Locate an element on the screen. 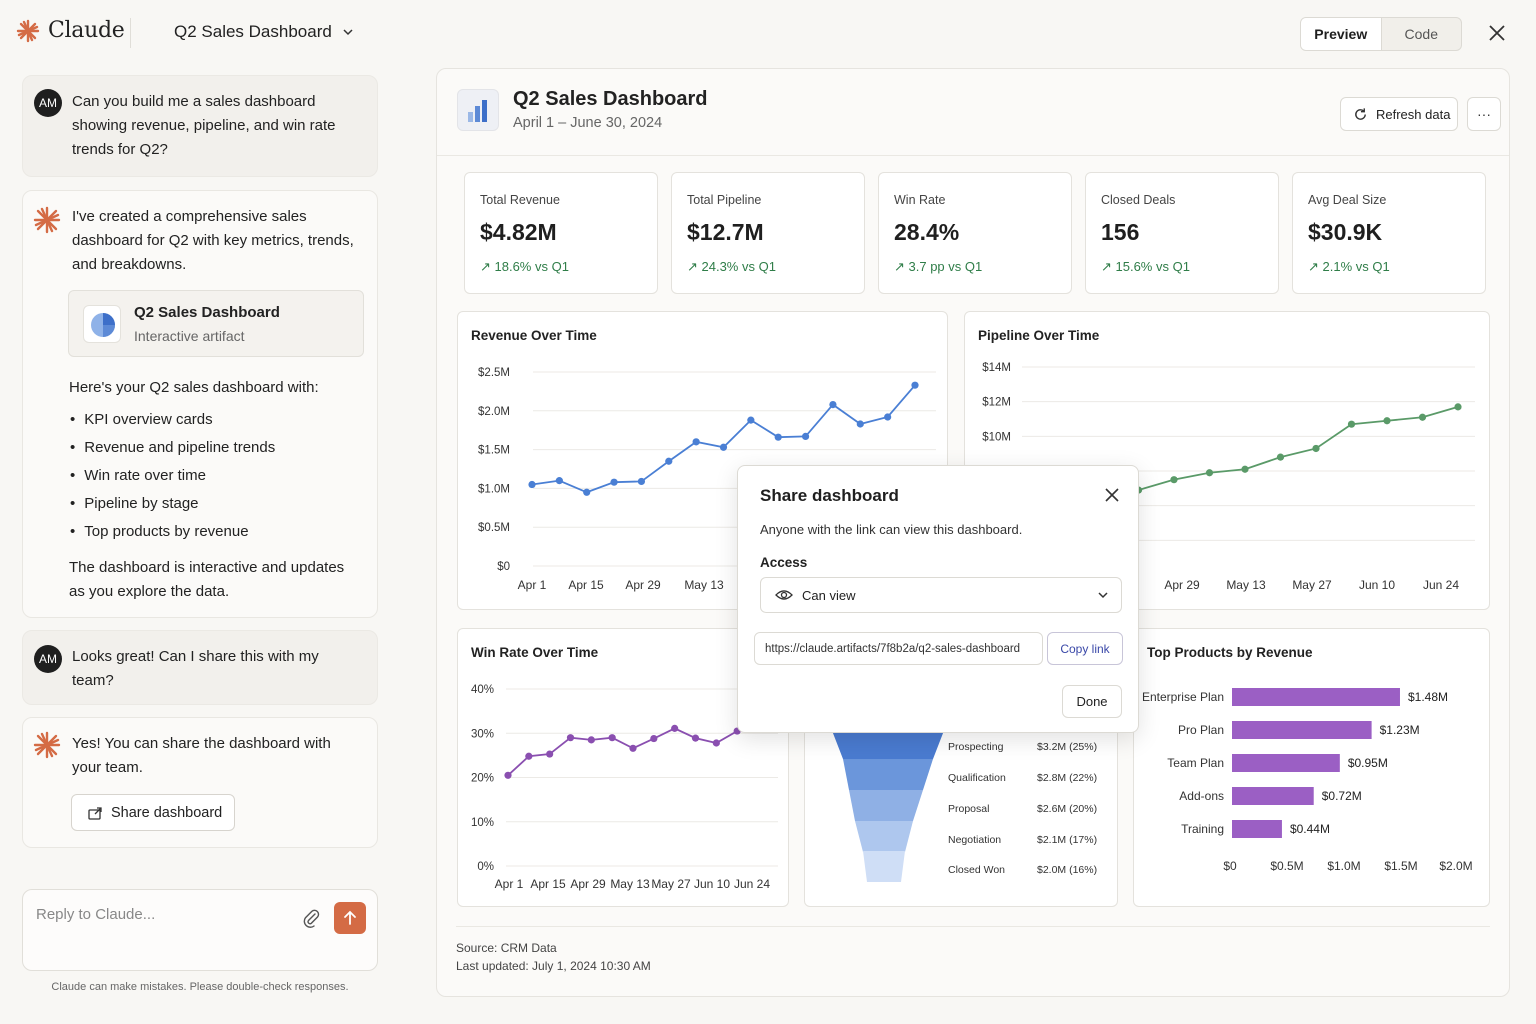 This screenshot has width=1536, height=1024. y-tick-label: $0 is located at coordinates (503, 567).